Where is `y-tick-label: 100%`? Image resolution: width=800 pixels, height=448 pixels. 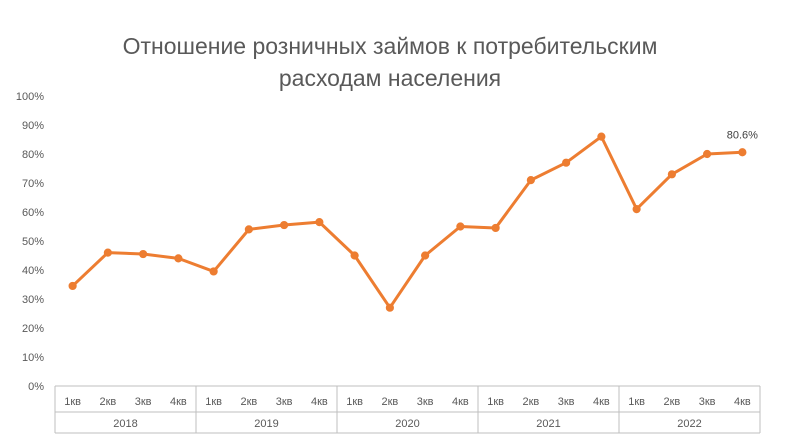 y-tick-label: 100% is located at coordinates (30, 97).